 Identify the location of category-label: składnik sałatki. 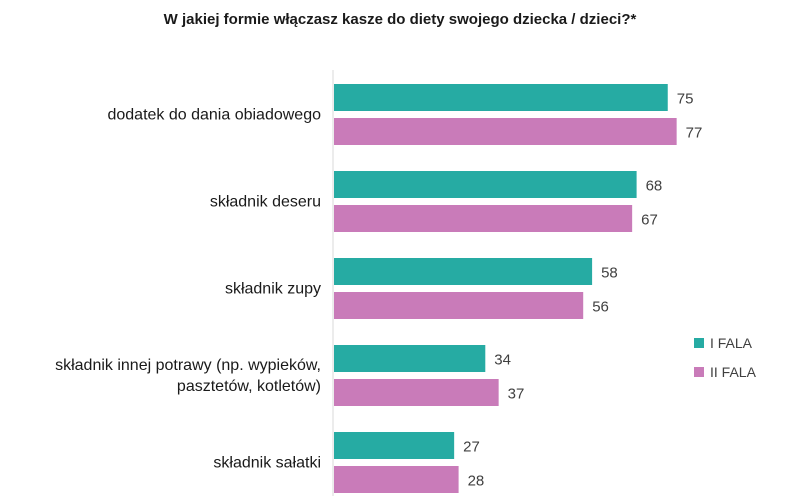
(267, 463).